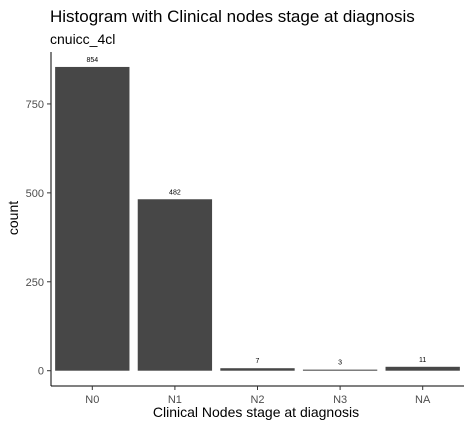  Describe the element at coordinates (340, 400) in the screenshot. I see `x-tick-label: N3` at that location.